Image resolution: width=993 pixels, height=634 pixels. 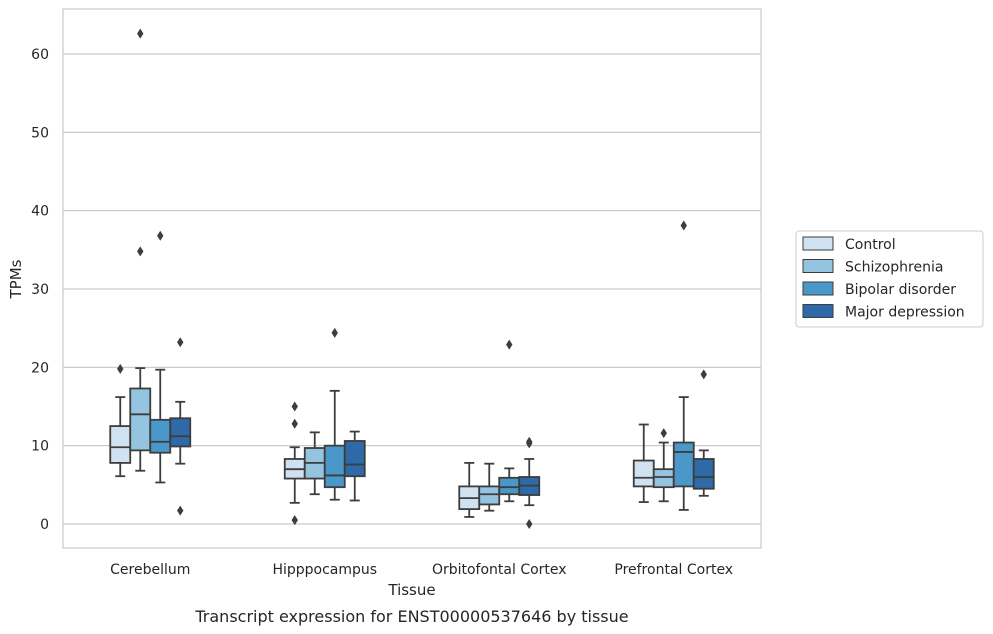 I want to click on y-tick-label: 20, so click(x=40, y=368).